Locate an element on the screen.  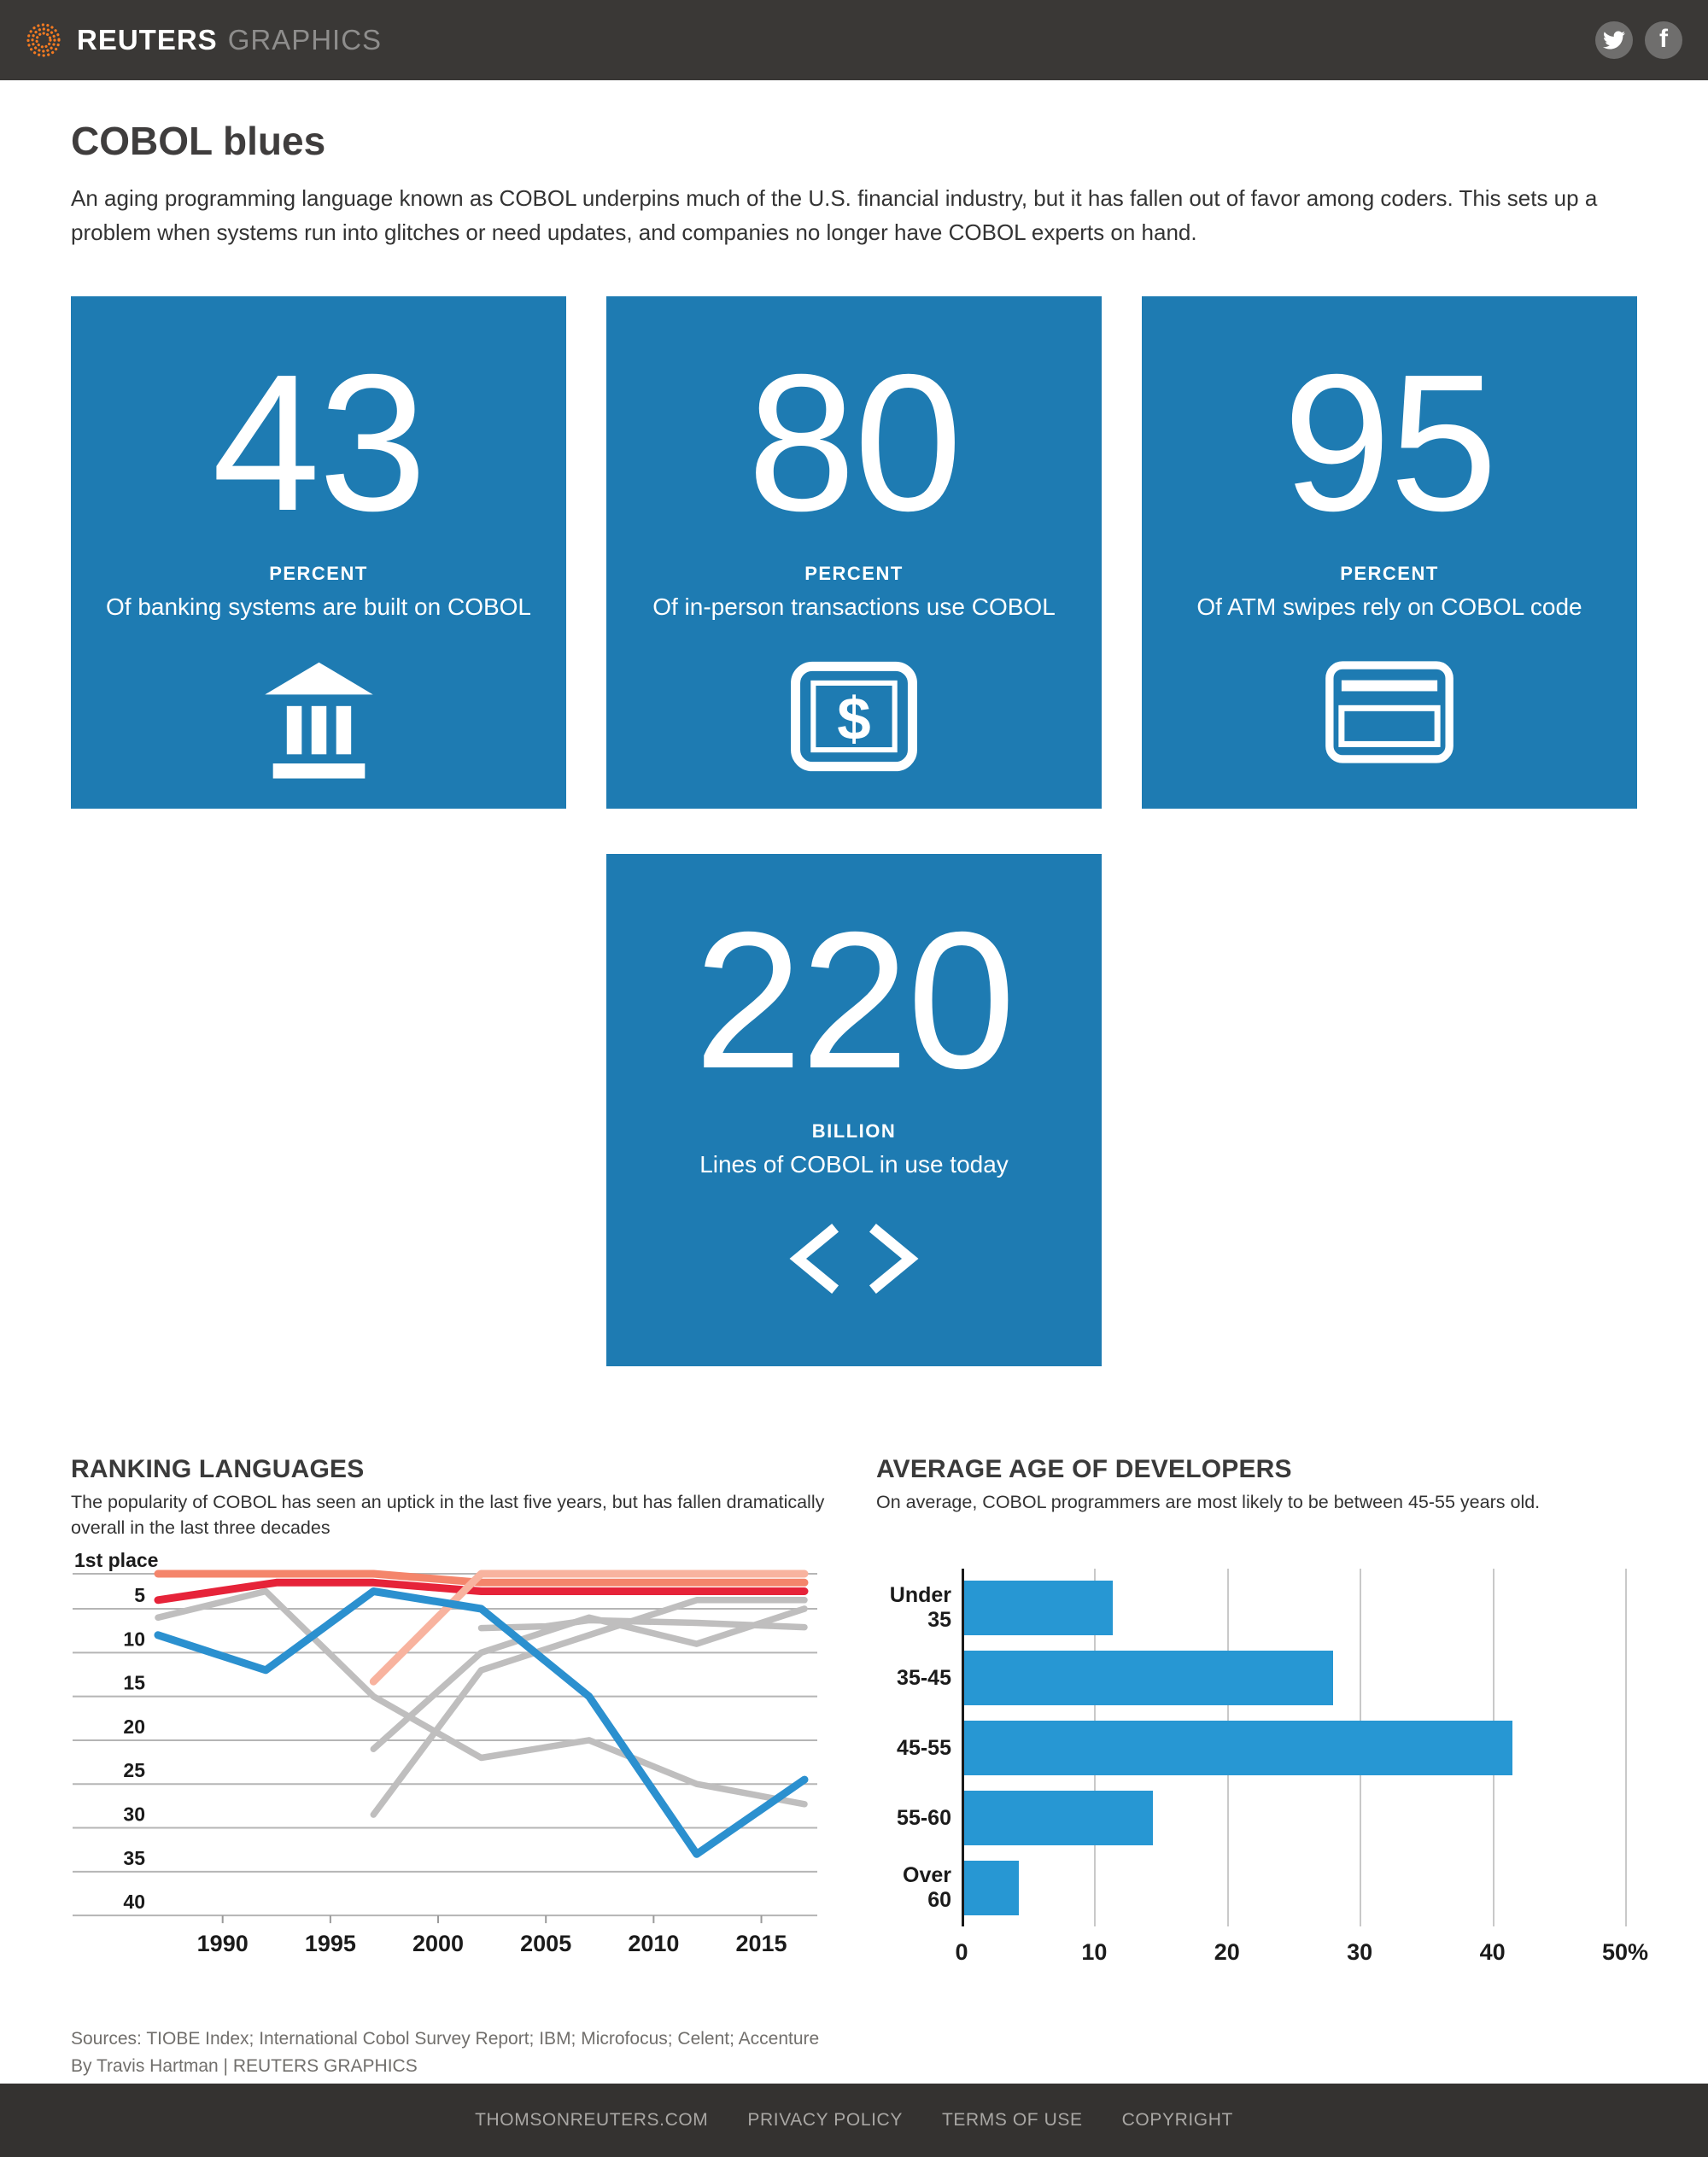
line-series-cobol is located at coordinates (481, 1722).